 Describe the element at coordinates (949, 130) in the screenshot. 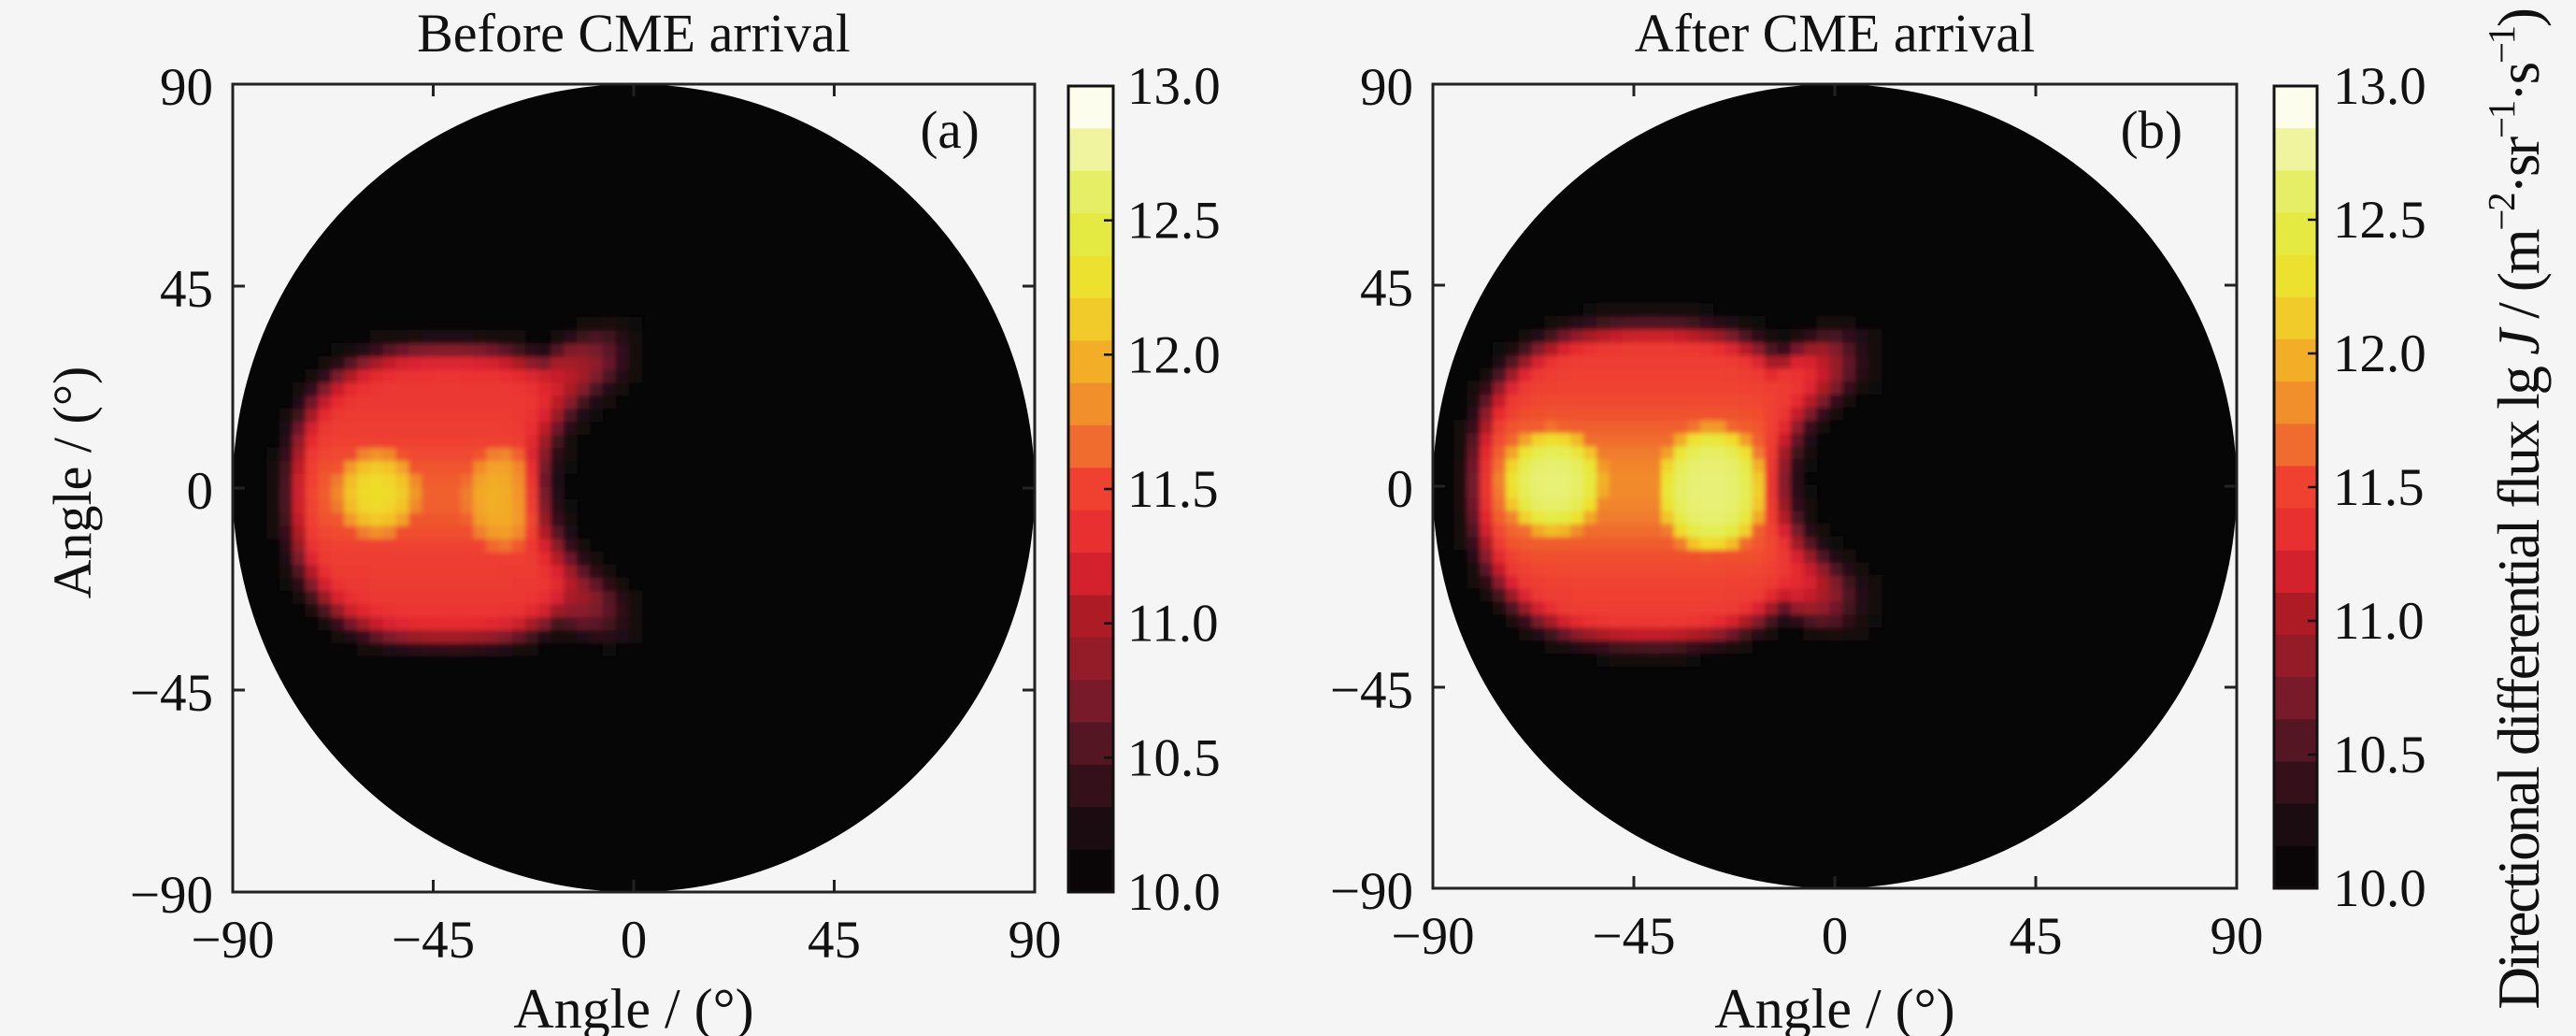

I see `svg-text: (a)` at that location.